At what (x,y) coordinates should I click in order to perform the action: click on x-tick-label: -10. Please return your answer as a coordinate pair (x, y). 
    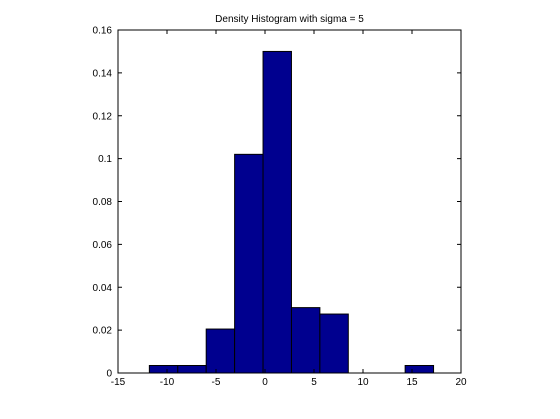
    Looking at the image, I should click on (167, 382).